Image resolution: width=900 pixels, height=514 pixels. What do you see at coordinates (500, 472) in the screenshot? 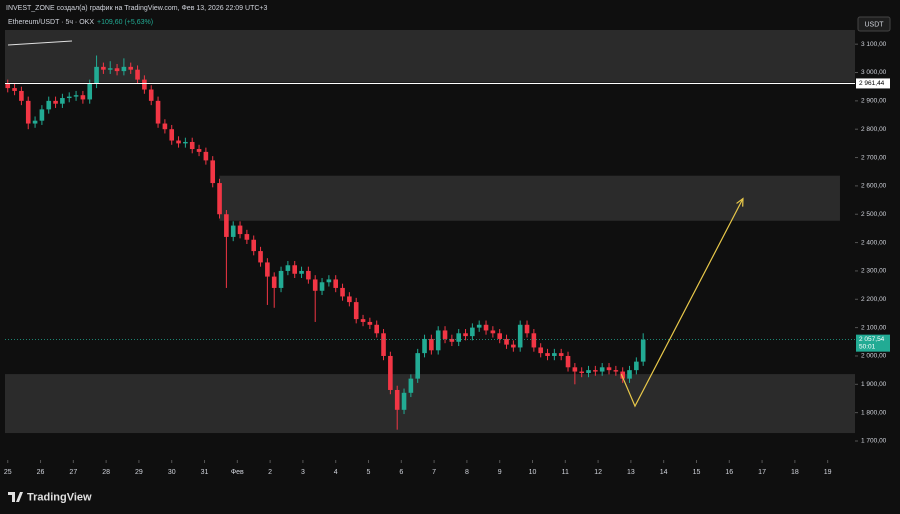
I see `x-tick-label: 9` at bounding box center [500, 472].